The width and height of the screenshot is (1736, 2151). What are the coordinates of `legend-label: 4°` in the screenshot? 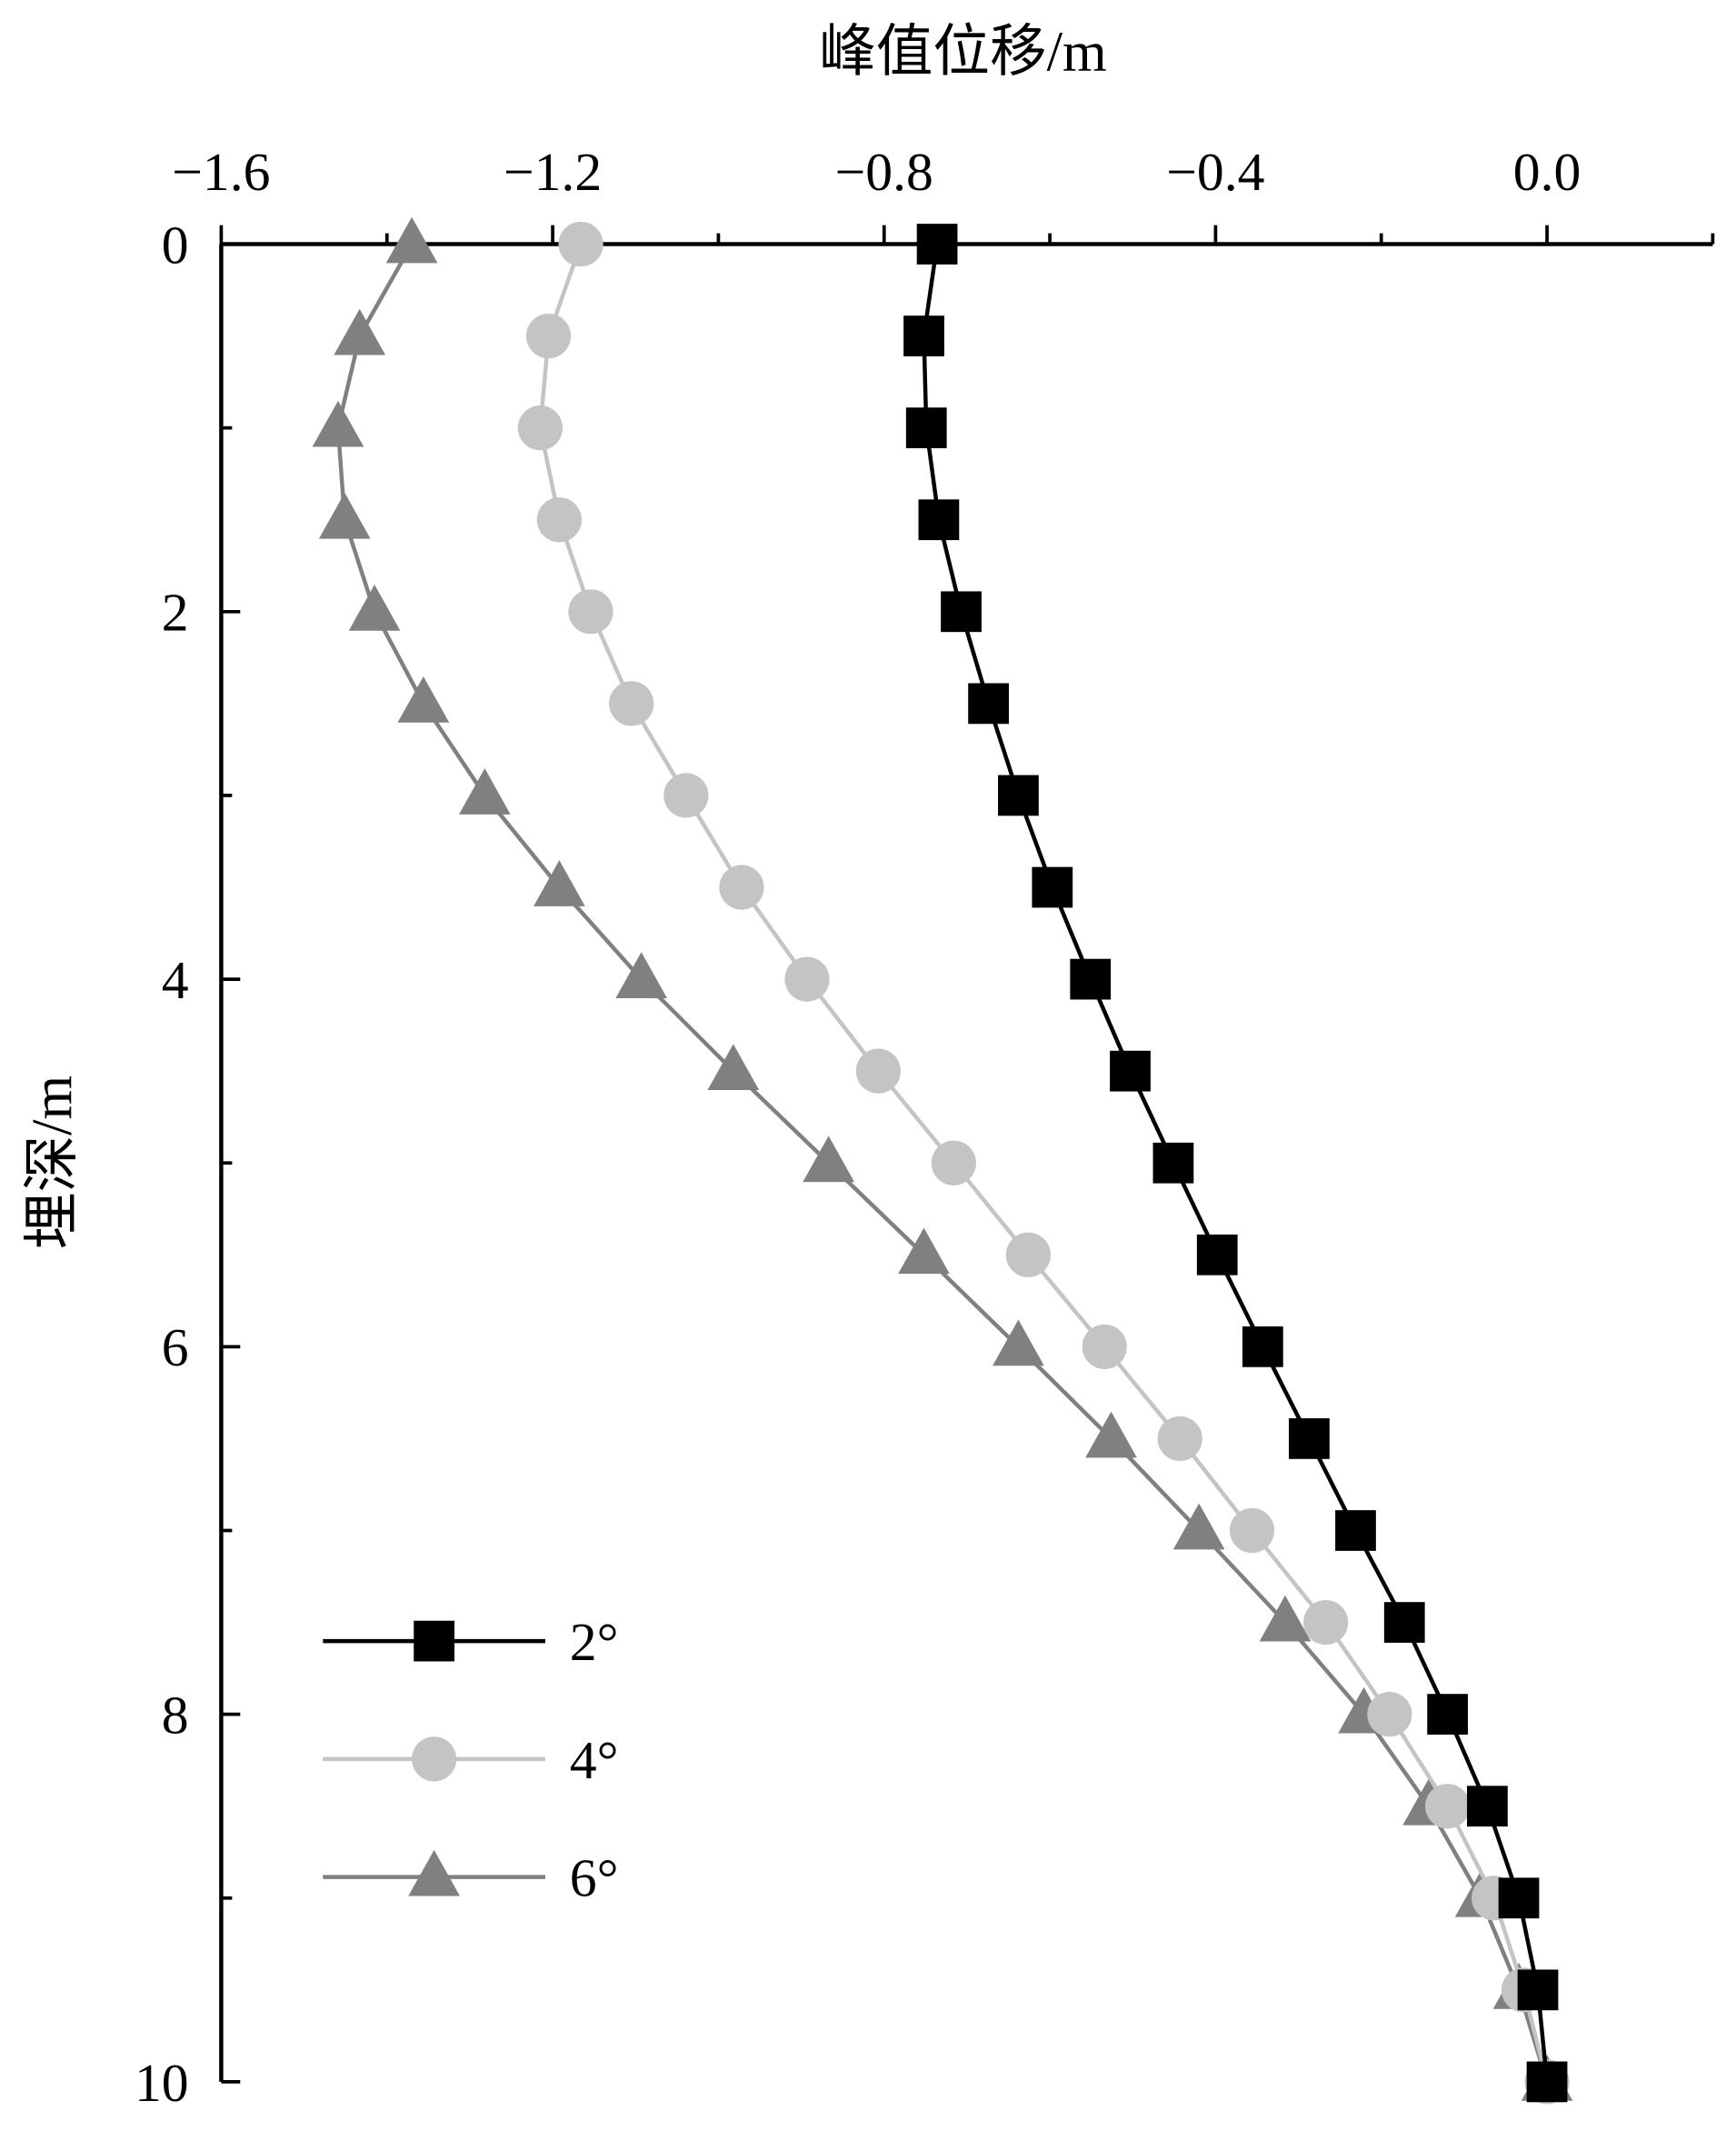 It's located at (595, 1760).